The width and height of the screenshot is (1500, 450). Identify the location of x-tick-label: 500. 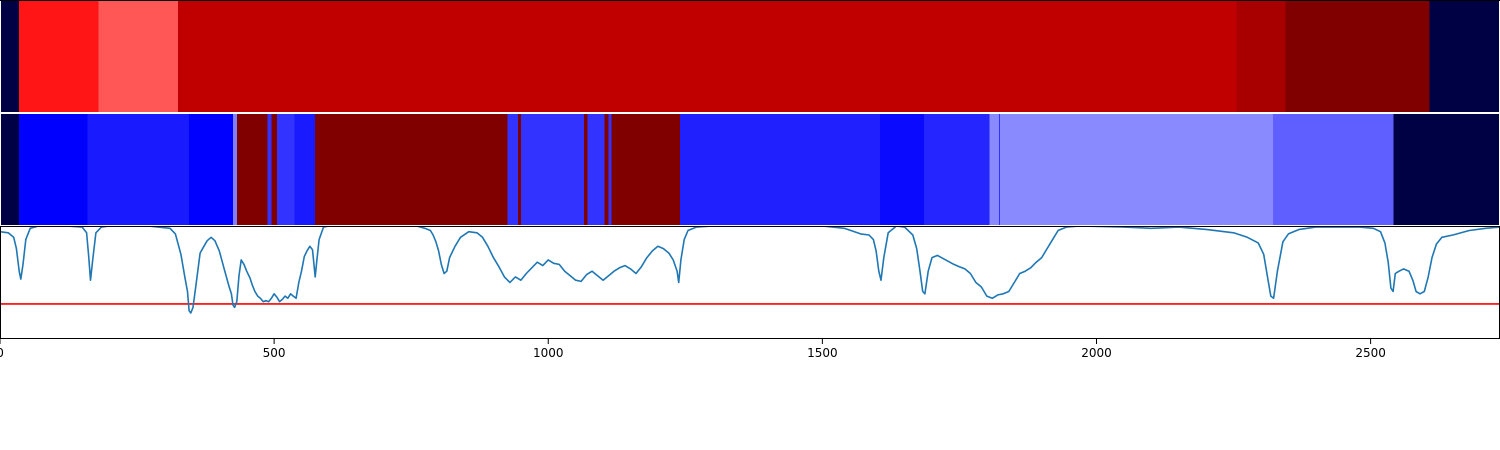
(274, 353).